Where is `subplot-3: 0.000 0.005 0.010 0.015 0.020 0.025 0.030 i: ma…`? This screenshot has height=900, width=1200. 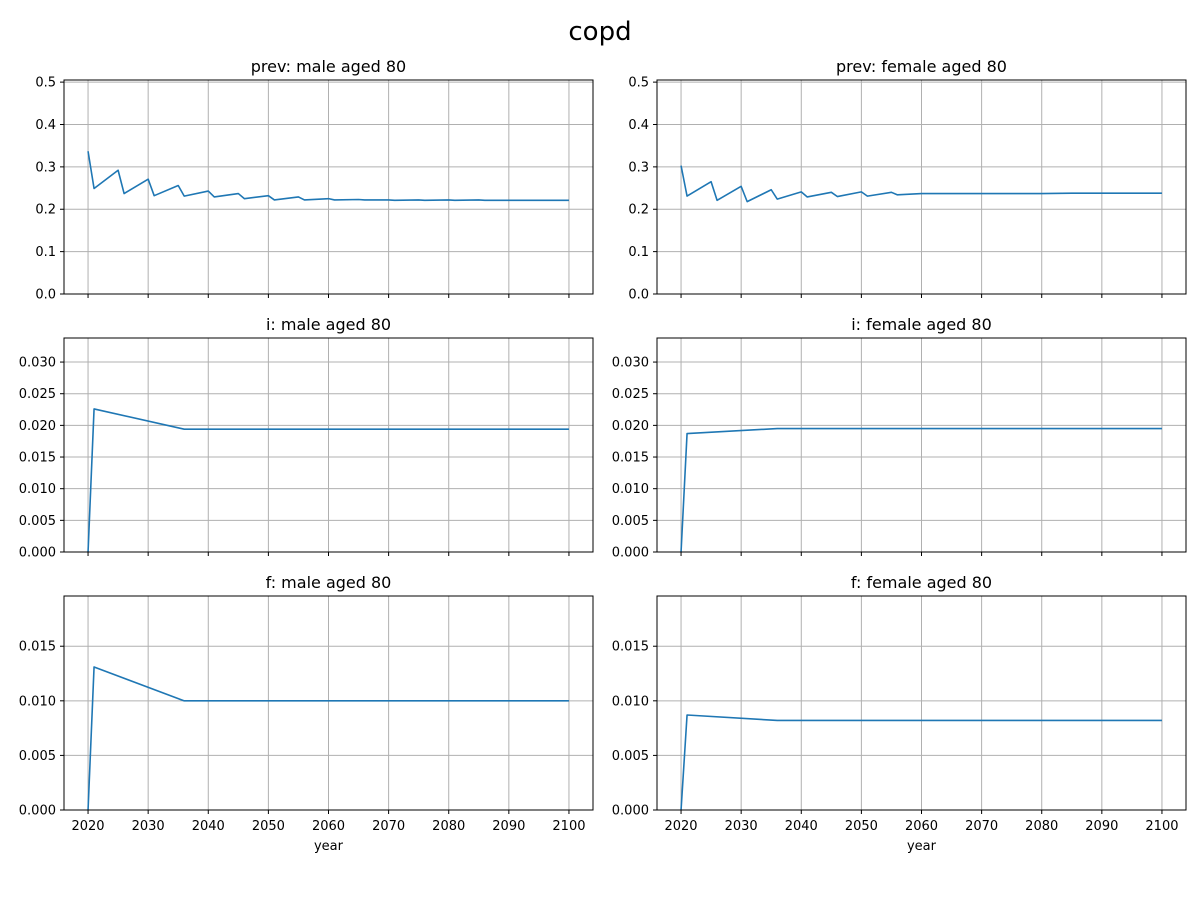 subplot-3: 0.000 0.005 0.010 0.015 0.020 0.025 0.030 i: ma… is located at coordinates (306, 438).